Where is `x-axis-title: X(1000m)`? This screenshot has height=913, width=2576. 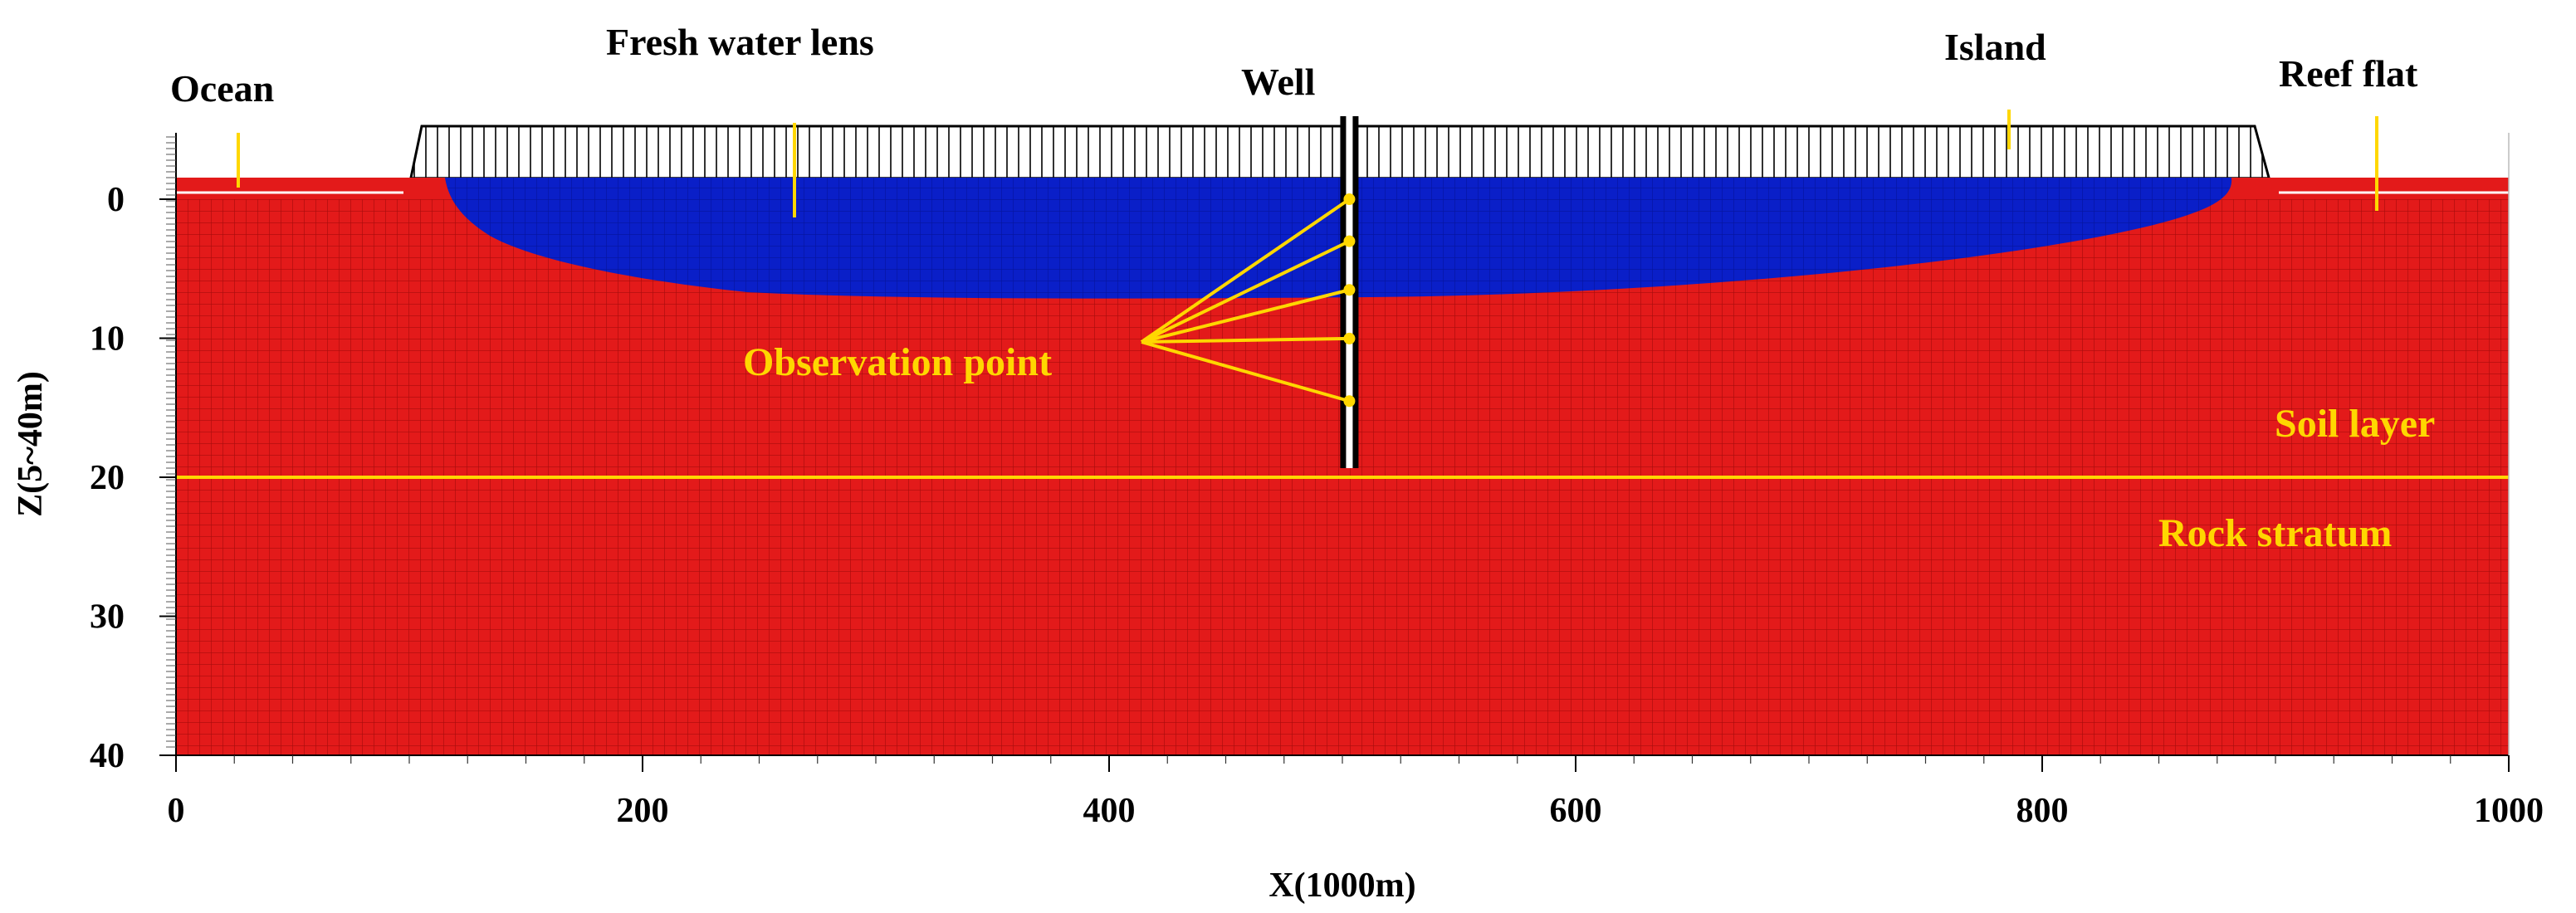
x-axis-title: X(1000m) is located at coordinates (1341, 886).